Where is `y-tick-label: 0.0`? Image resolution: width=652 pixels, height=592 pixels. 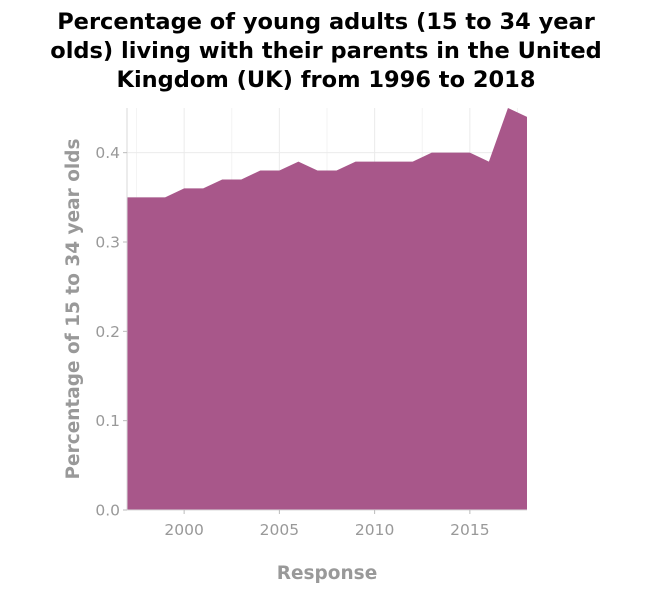 y-tick-label: 0.0 is located at coordinates (107, 511).